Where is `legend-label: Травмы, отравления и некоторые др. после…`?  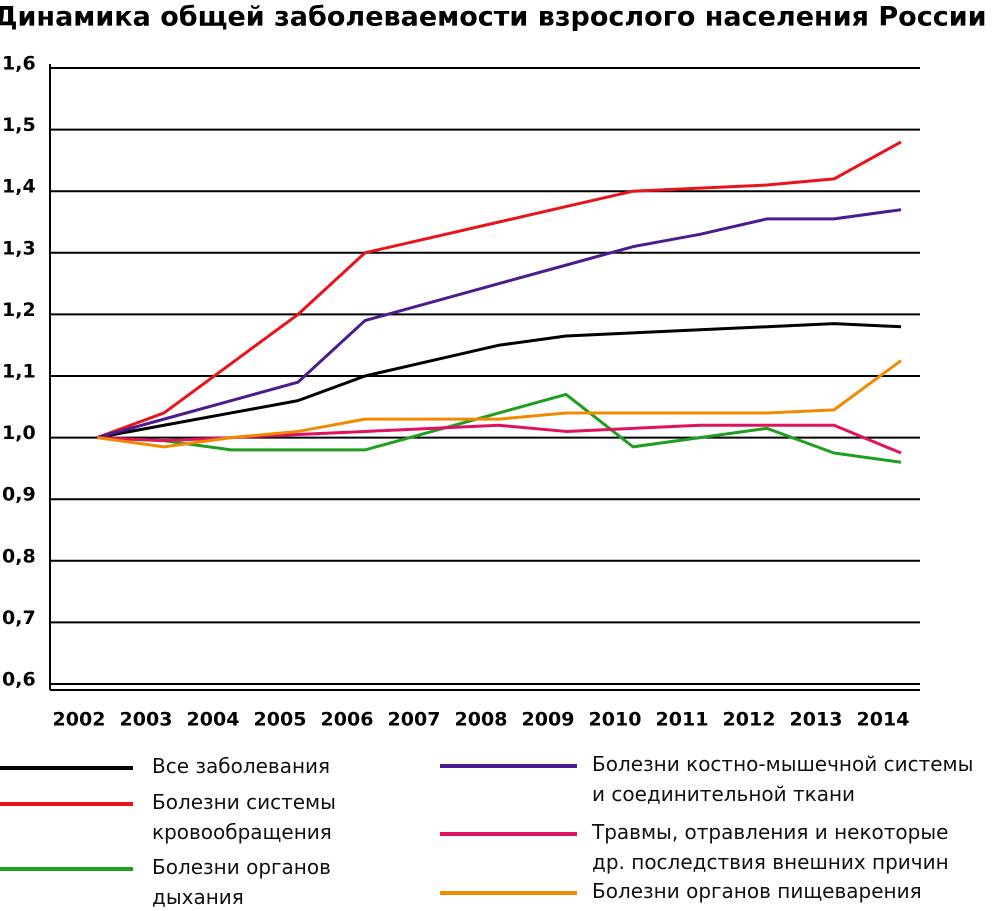
legend-label: Травмы, отравления и некоторые др. после… is located at coordinates (770, 847).